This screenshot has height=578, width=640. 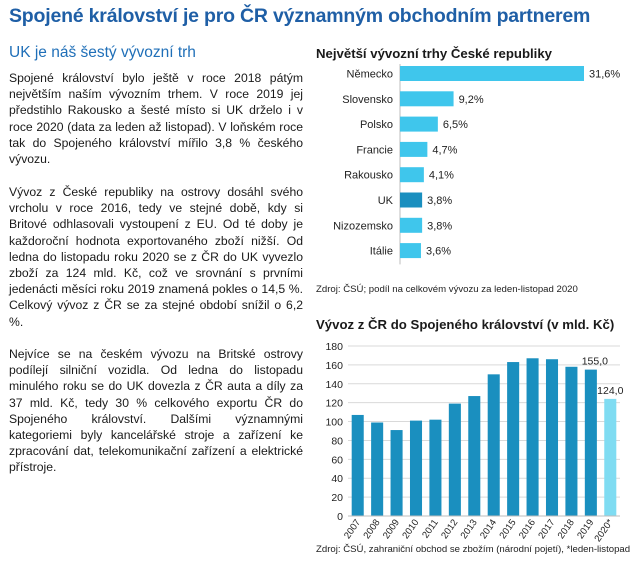 What do you see at coordinates (376, 125) in the screenshot?
I see `market-label-polsko: Polsko` at bounding box center [376, 125].